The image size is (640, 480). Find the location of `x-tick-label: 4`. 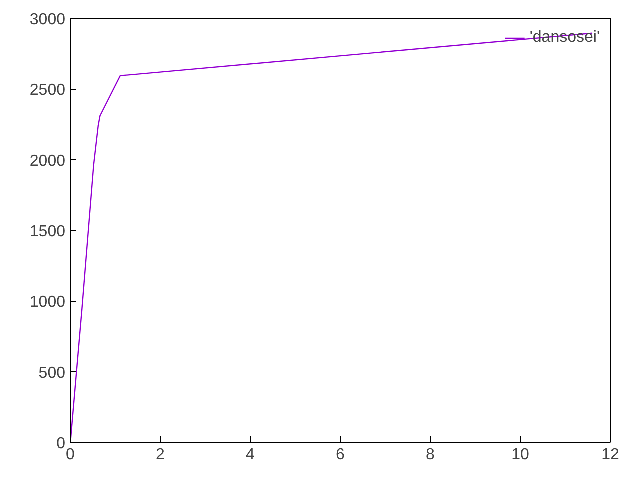

x-tick-label: 4 is located at coordinates (251, 455).